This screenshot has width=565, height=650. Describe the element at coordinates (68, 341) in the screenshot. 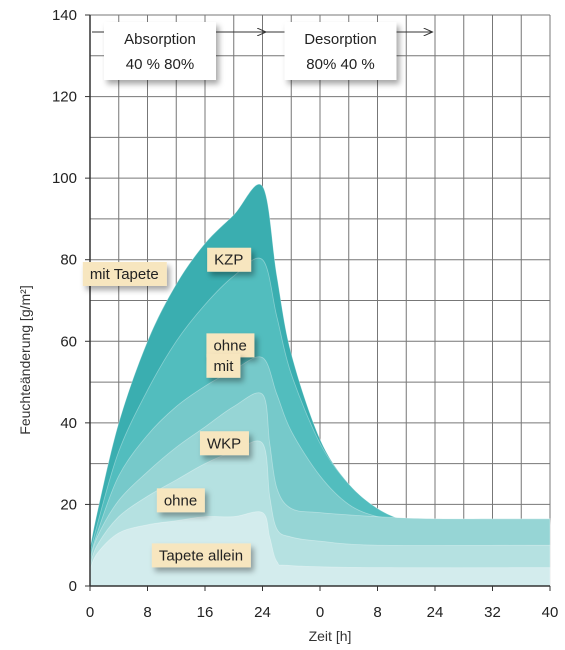

I see `y-tick-label: 60` at that location.